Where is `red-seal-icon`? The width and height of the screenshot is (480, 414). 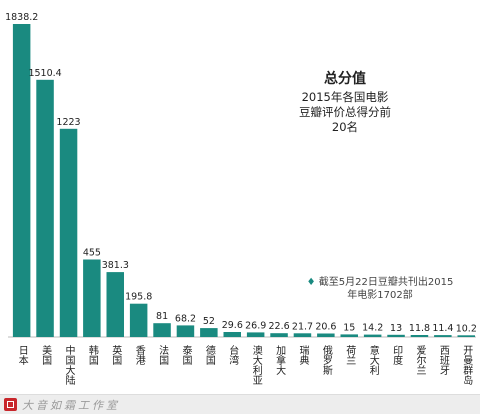
red-seal-icon is located at coordinates (10, 404).